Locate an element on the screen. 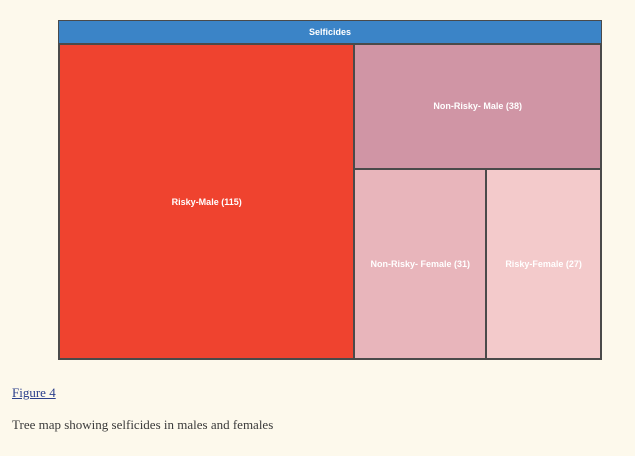 The height and width of the screenshot is (456, 635). treemap-cell-non-risky-male: Non-Risky- Male (38) is located at coordinates (477, 106).